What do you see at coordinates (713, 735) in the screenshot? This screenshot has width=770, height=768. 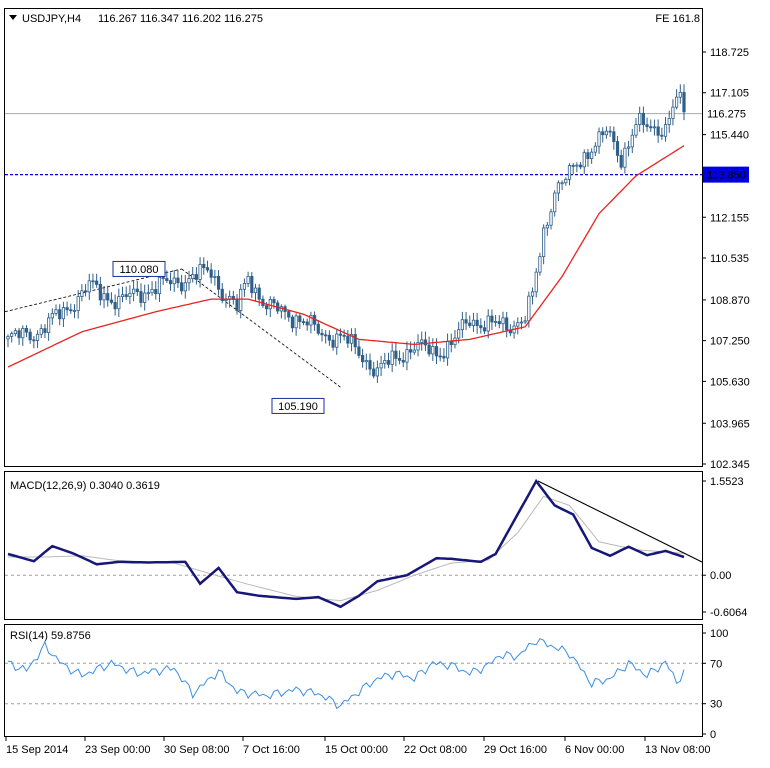 I see `rsi-tick-label: 0` at bounding box center [713, 735].